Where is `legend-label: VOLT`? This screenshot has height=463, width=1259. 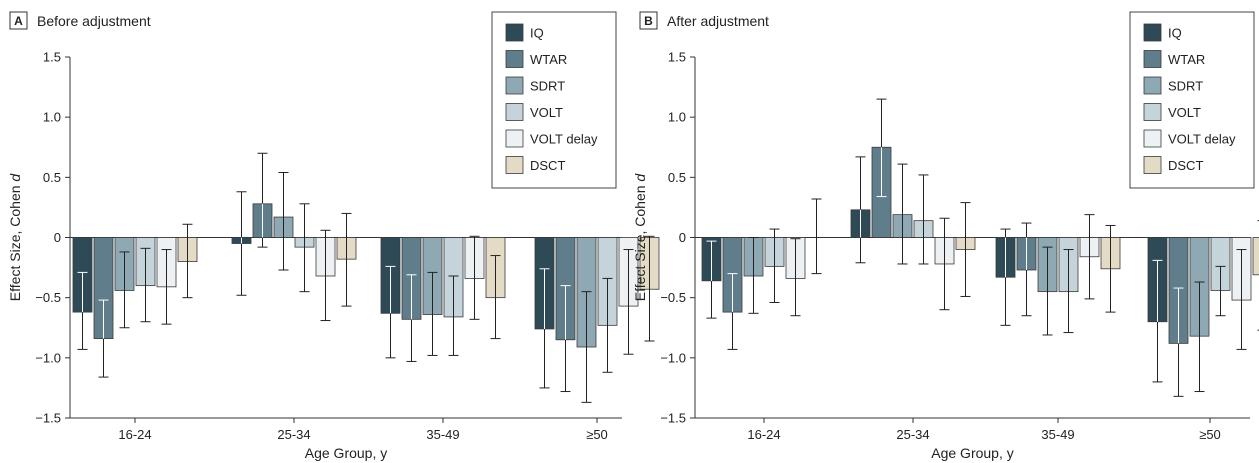
legend-label: VOLT is located at coordinates (546, 112).